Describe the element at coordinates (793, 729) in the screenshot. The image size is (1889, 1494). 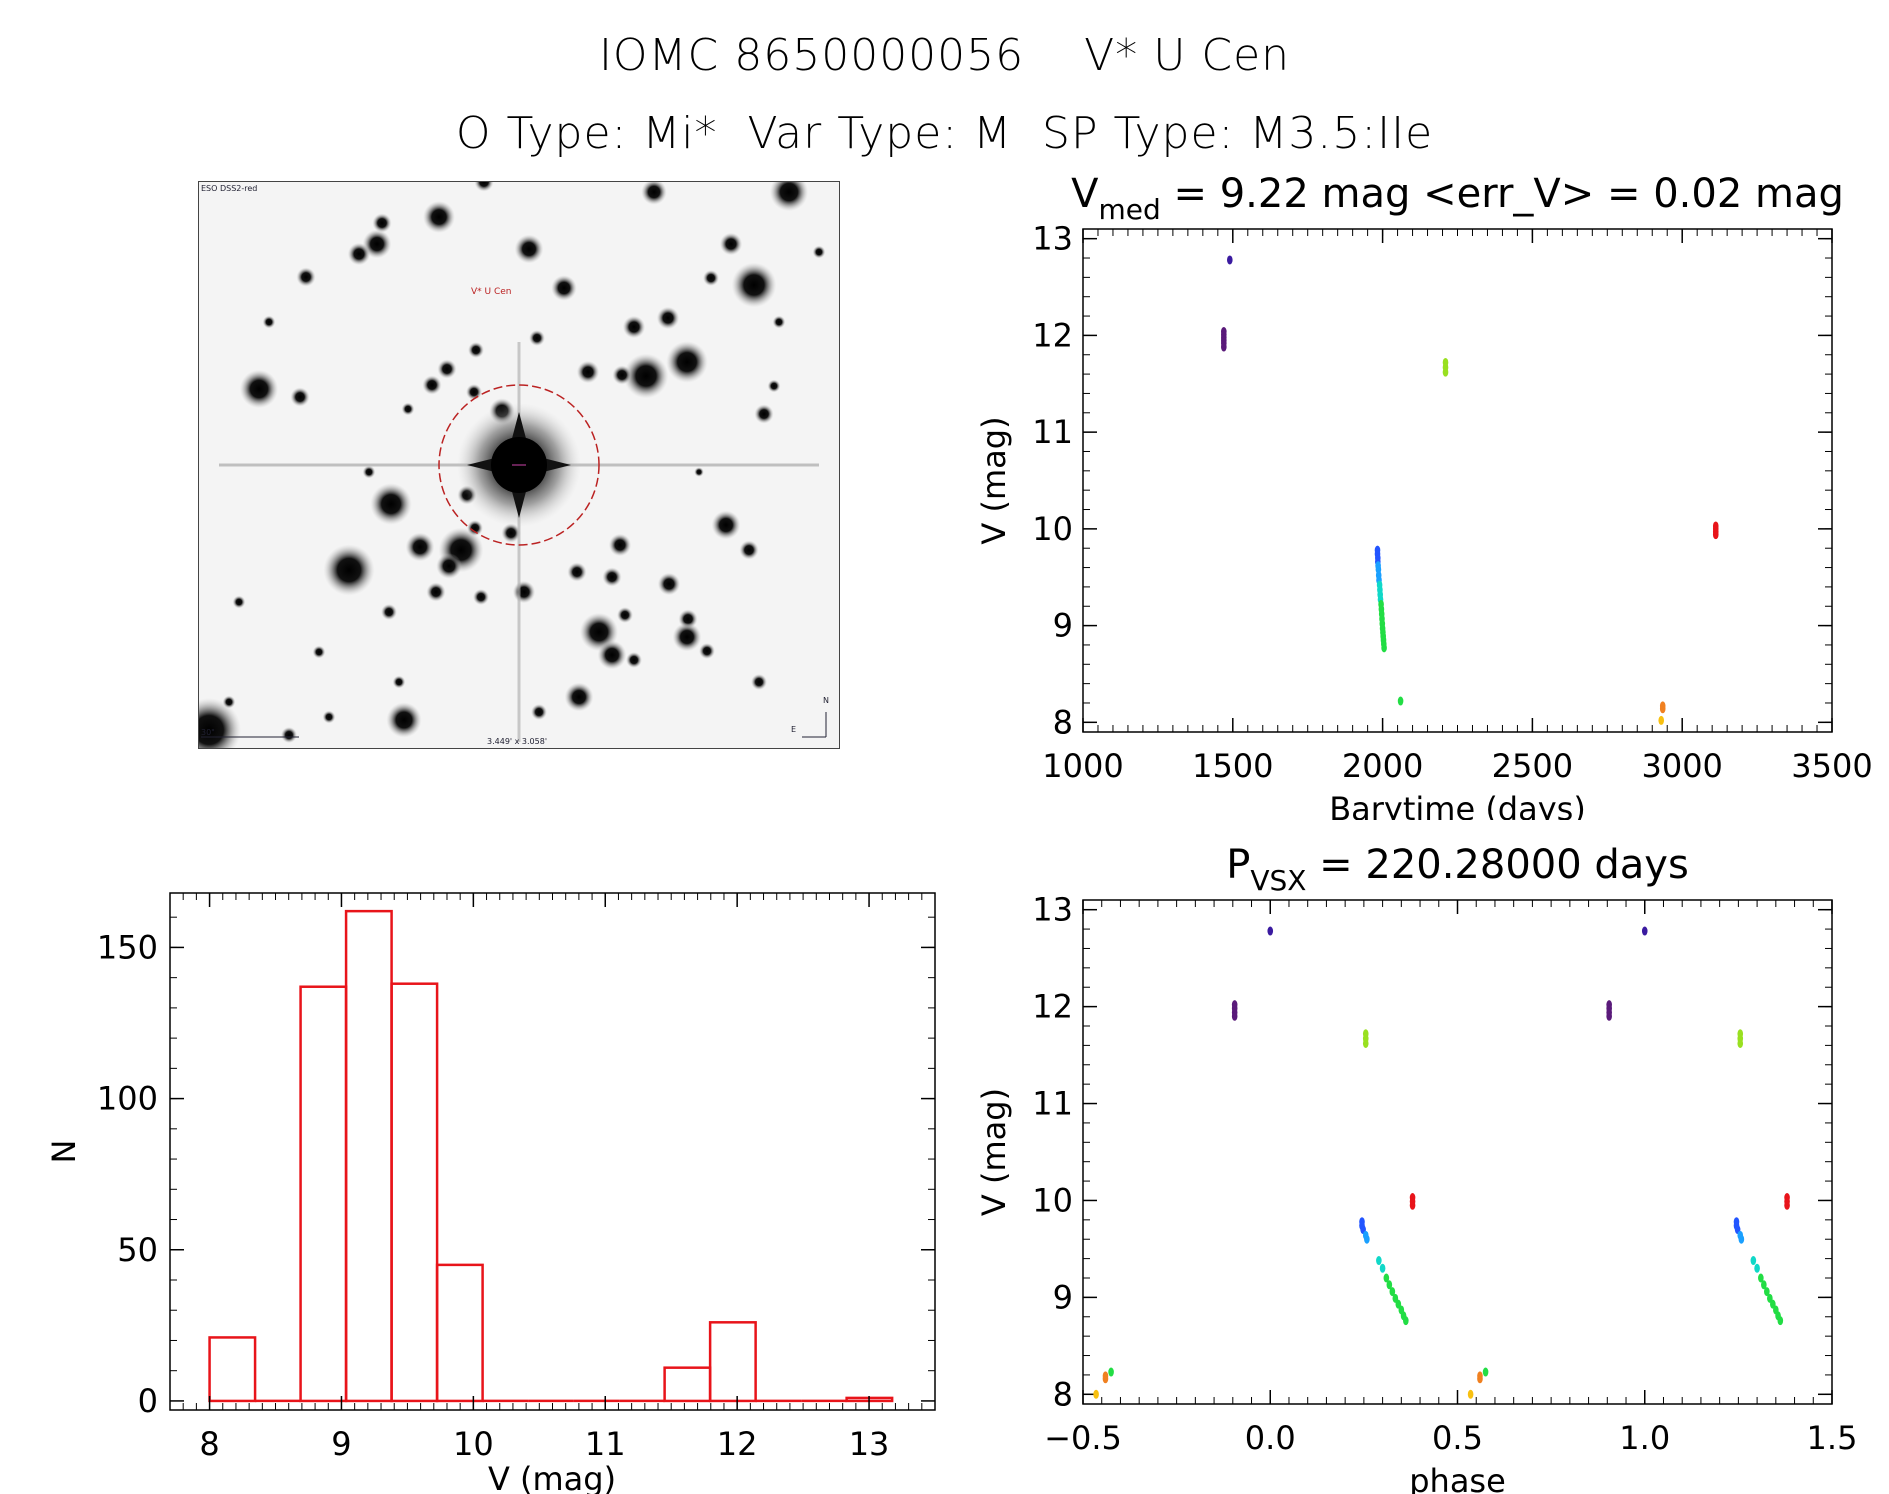
I see `compass-east: E` at that location.